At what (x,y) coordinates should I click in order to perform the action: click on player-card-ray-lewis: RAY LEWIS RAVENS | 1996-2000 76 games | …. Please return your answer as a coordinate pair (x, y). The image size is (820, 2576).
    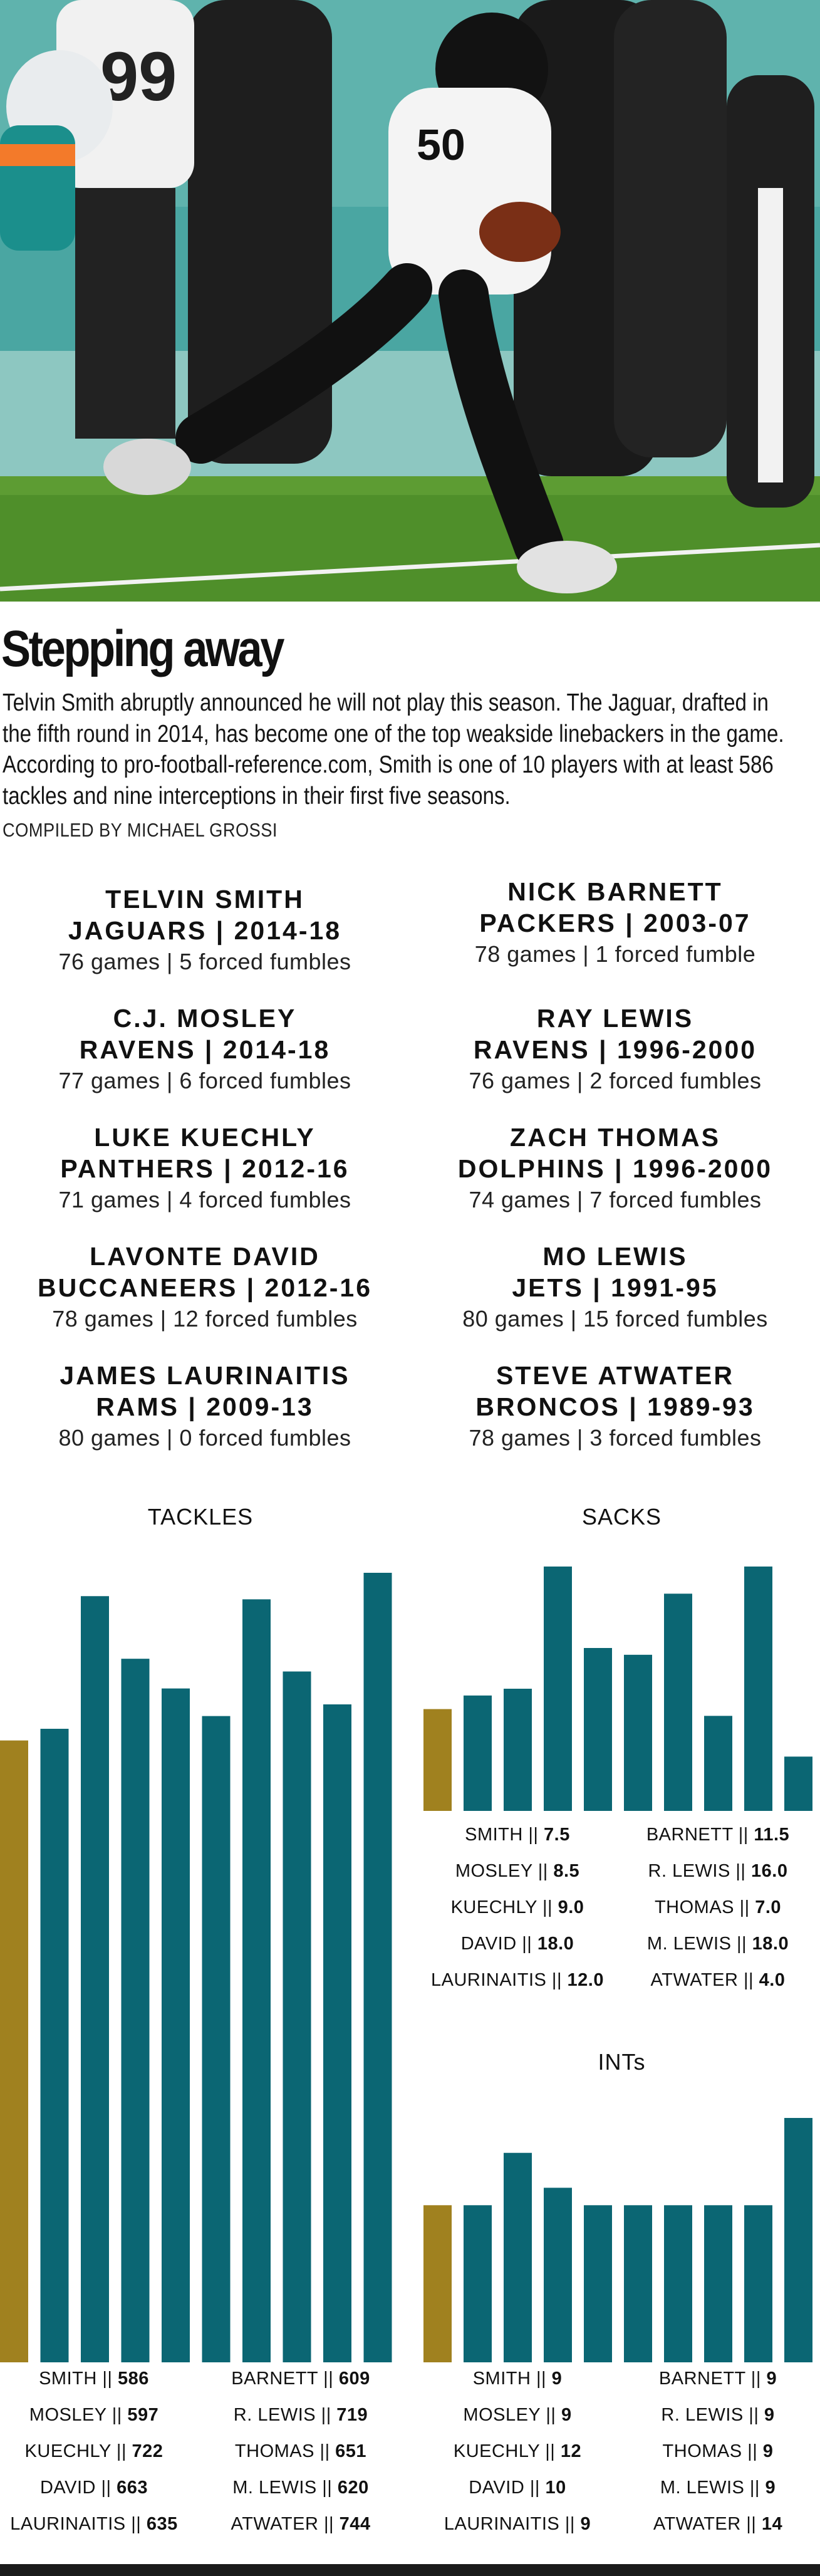
    Looking at the image, I should click on (615, 1050).